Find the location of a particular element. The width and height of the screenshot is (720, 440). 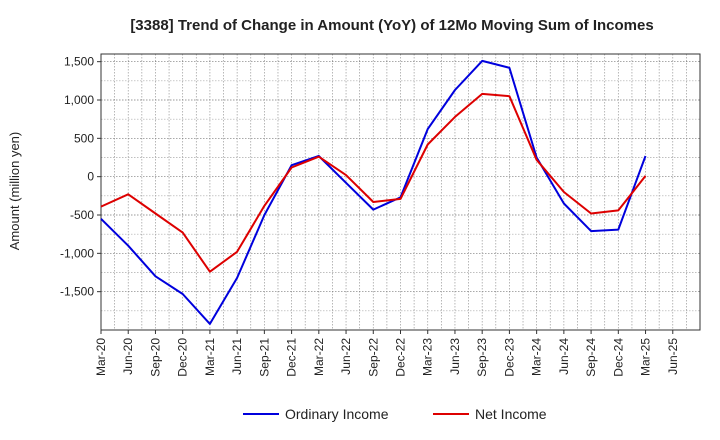

x-tick-label: Jun-22 is located at coordinates (346, 356).